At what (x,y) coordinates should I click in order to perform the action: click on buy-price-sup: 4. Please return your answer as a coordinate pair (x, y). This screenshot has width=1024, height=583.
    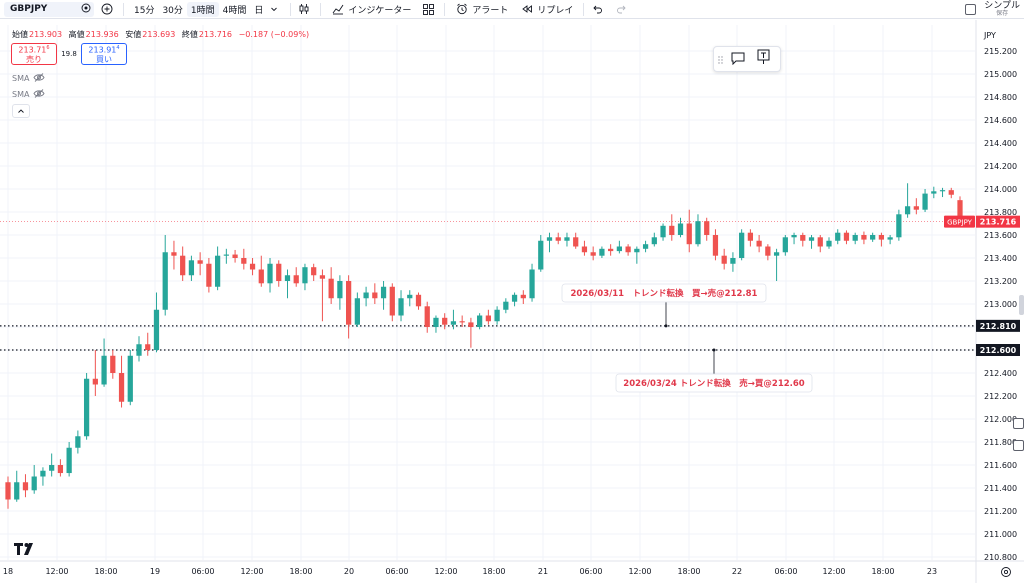
    Looking at the image, I should click on (118, 48).